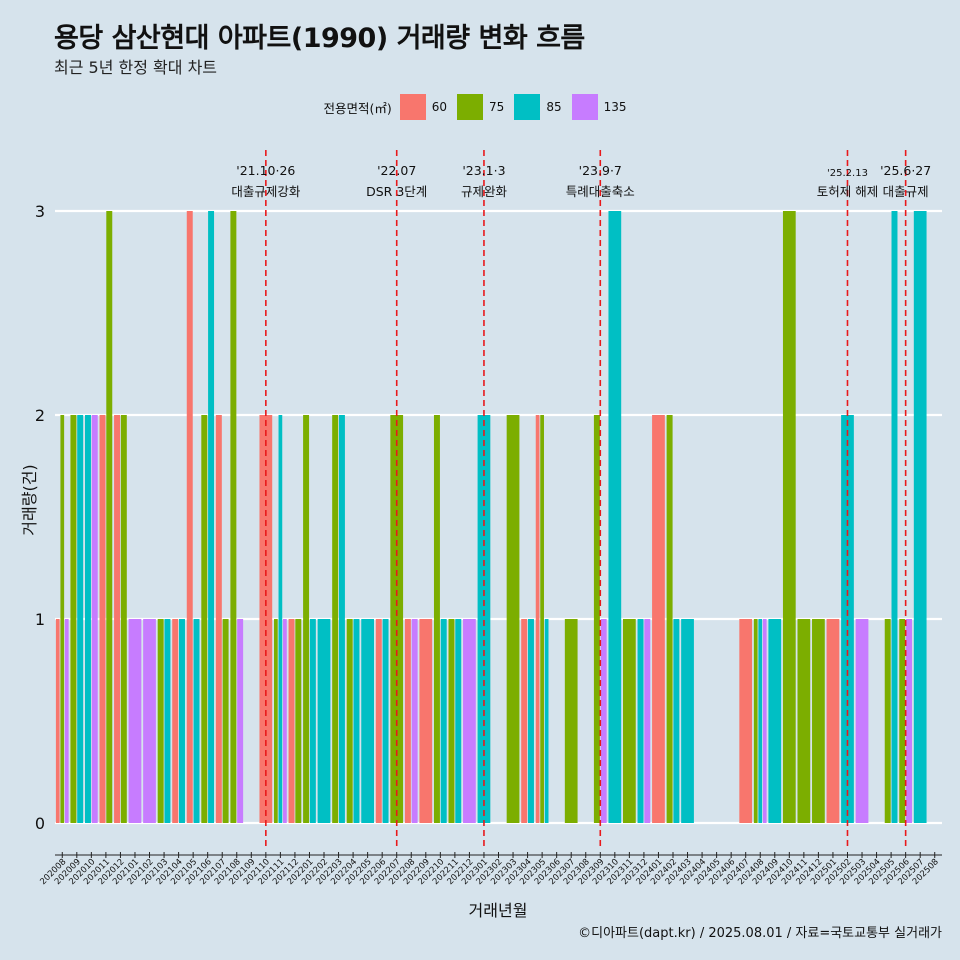  What do you see at coordinates (600, 170) in the screenshot?
I see `event-date-label: '23.9·7` at bounding box center [600, 170].